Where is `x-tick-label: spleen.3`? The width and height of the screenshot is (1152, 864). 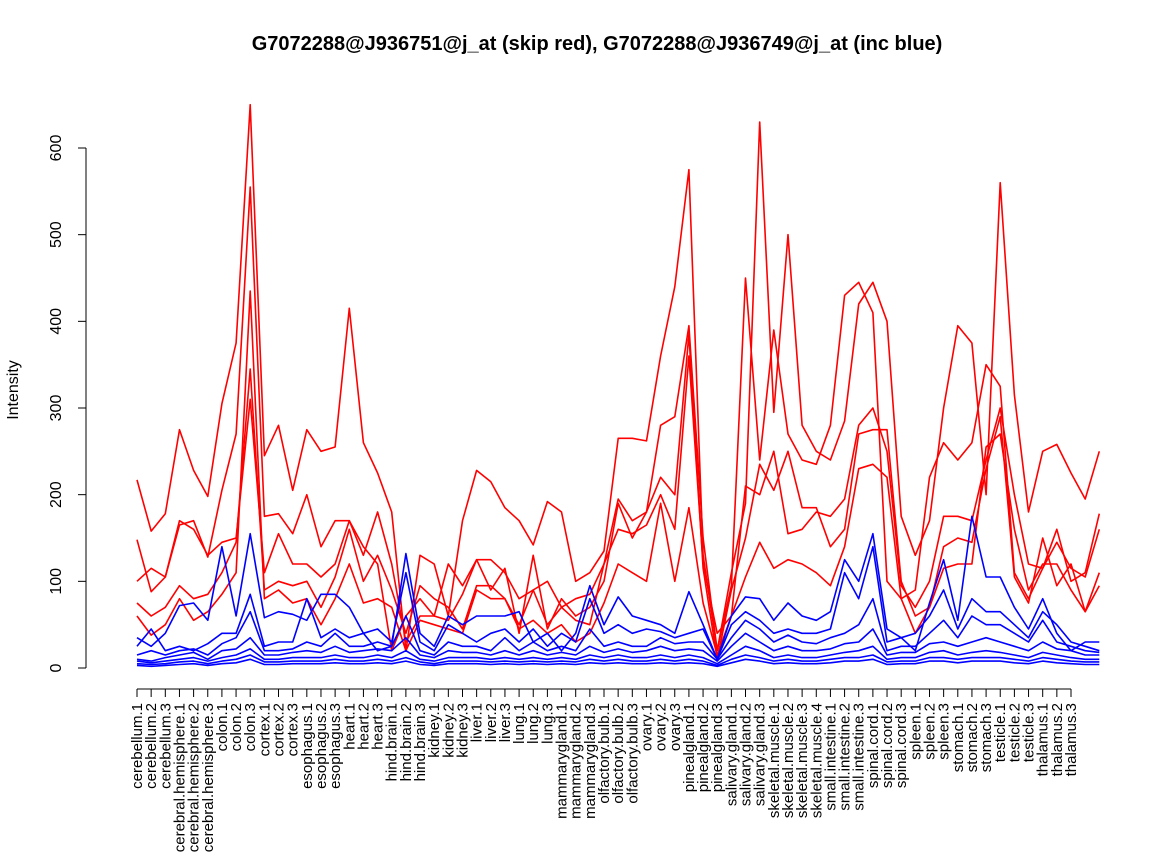
x-tick-label: spleen.3 is located at coordinates (944, 731).